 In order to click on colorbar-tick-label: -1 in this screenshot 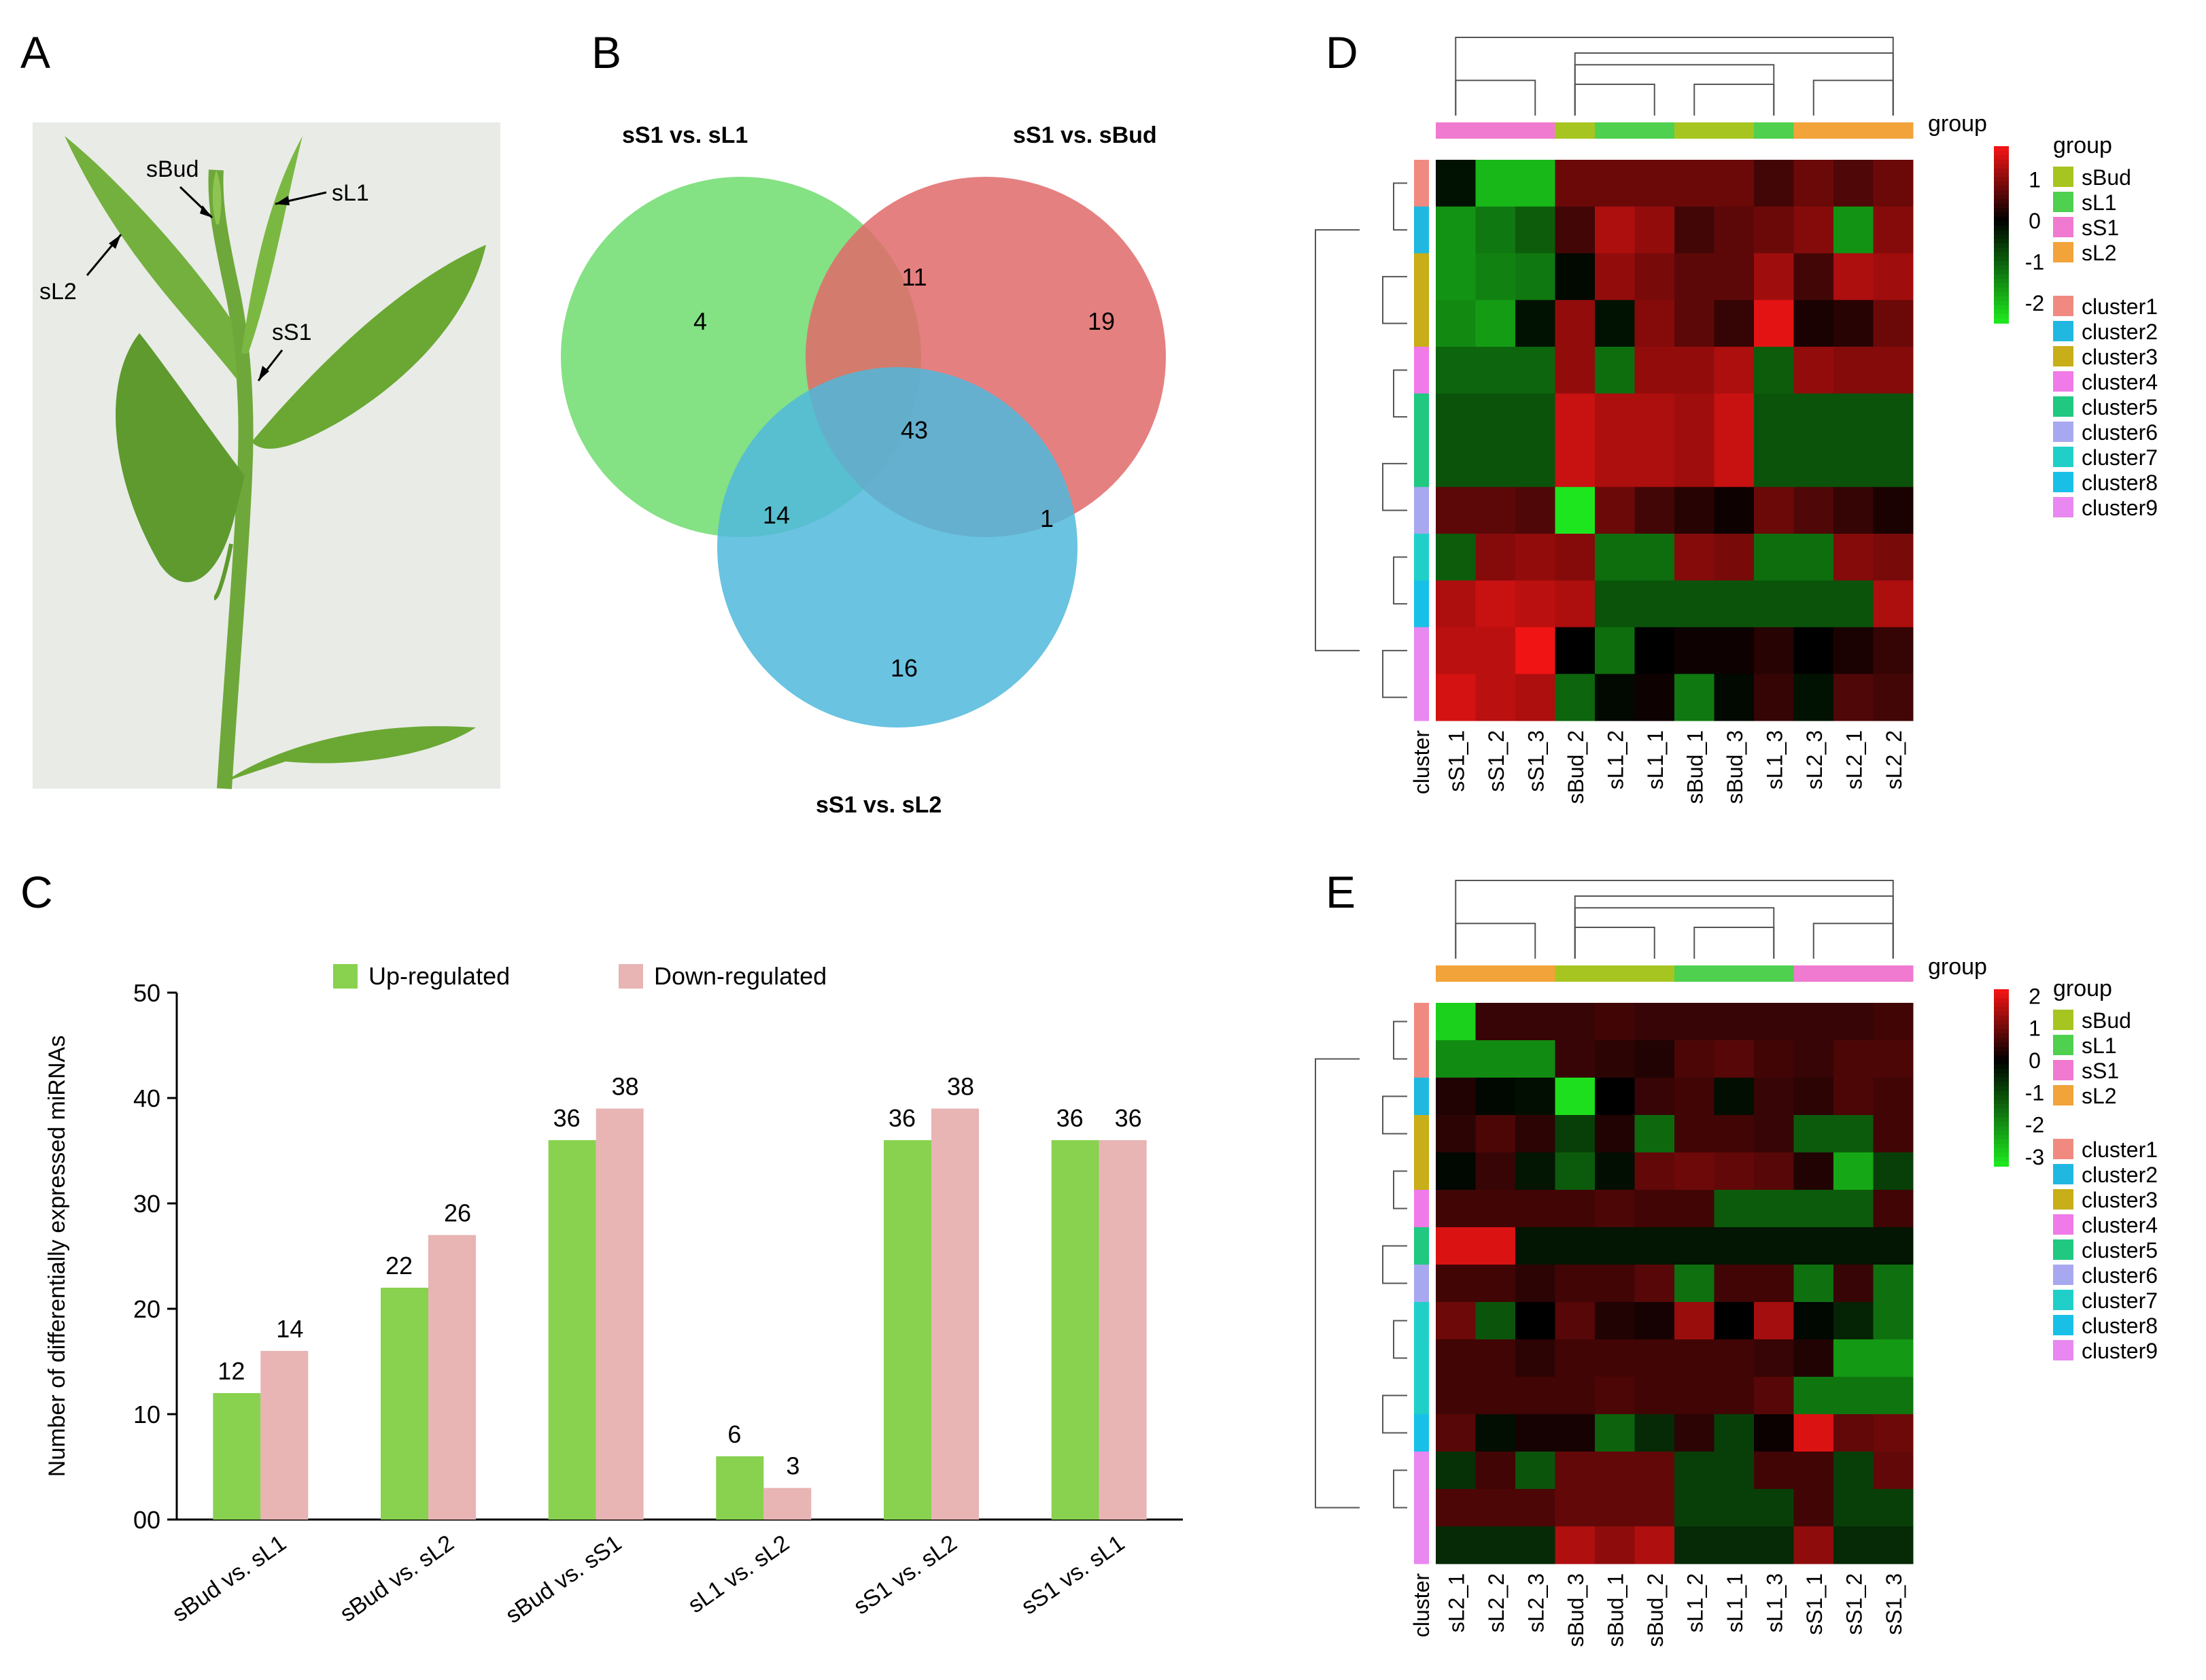, I will do `click(2034, 262)`.